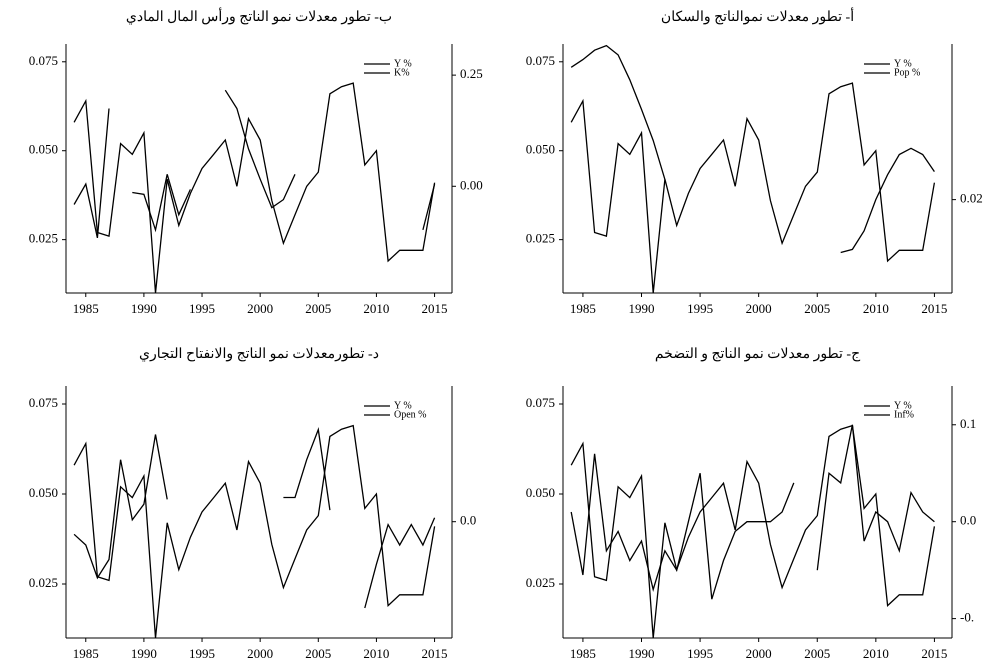  What do you see at coordinates (471, 184) in the screenshot?
I see `y2-tick-label: 0.00` at bounding box center [471, 184].